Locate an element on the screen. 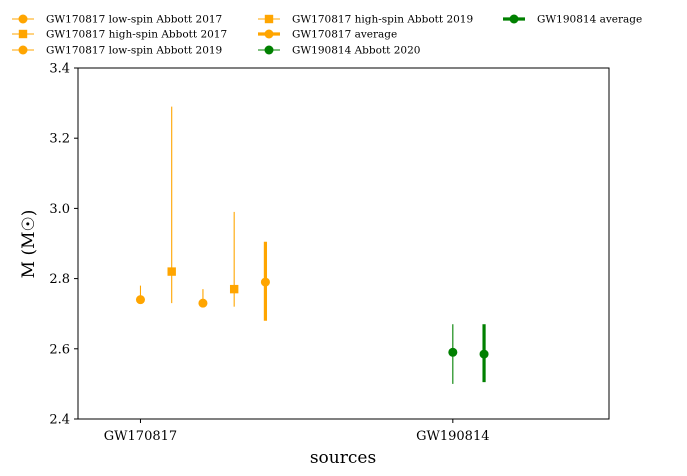  legend-entry-4: GW170817 high-spin Abbott 2019 is located at coordinates (365, 20).